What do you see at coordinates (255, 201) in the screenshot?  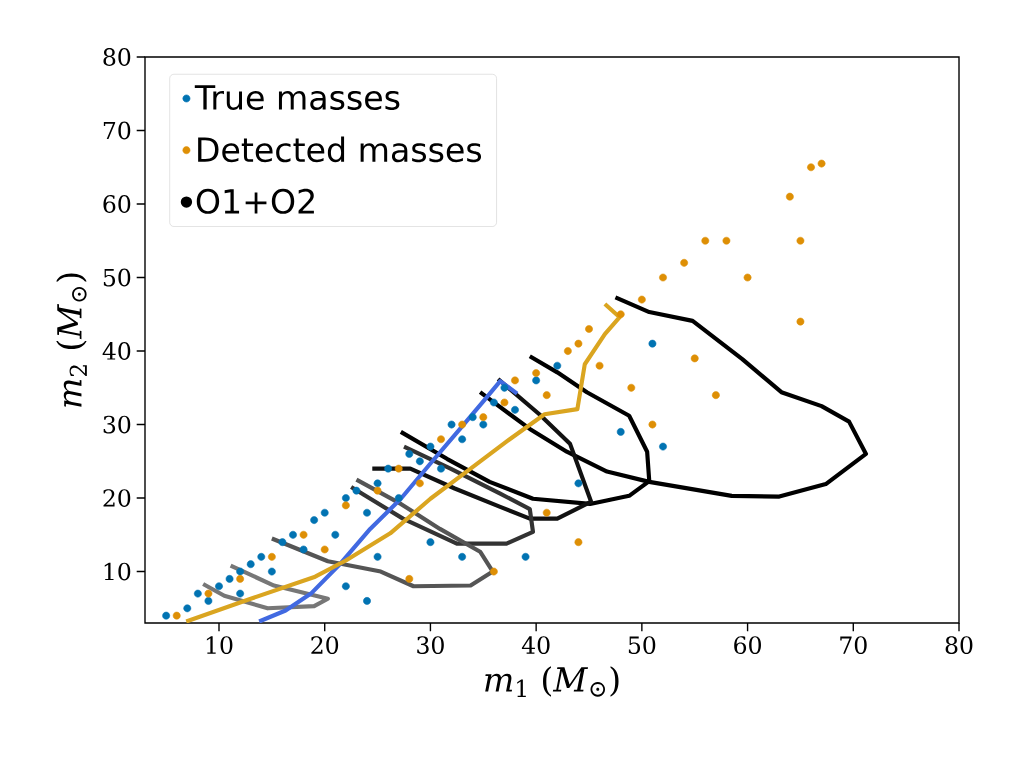 I see `legend-label: O1+O2` at bounding box center [255, 201].